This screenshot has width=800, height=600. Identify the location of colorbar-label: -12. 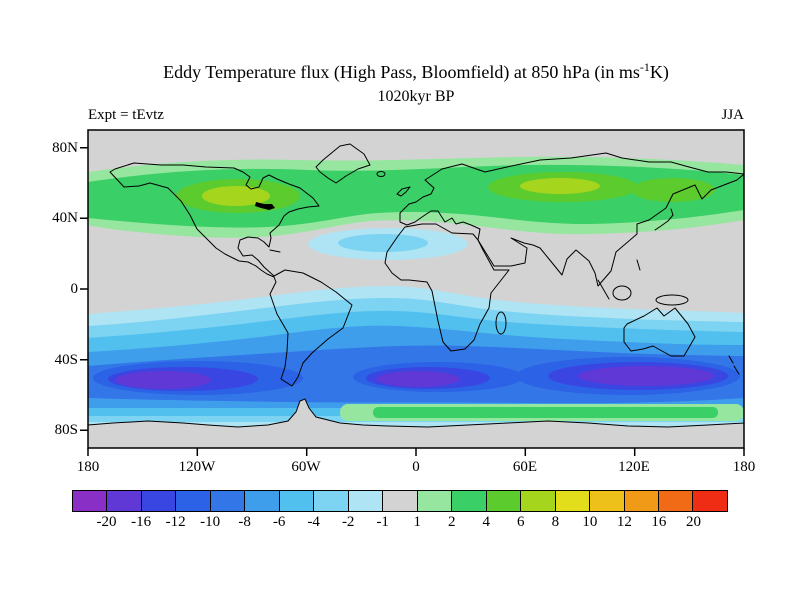
(175, 522).